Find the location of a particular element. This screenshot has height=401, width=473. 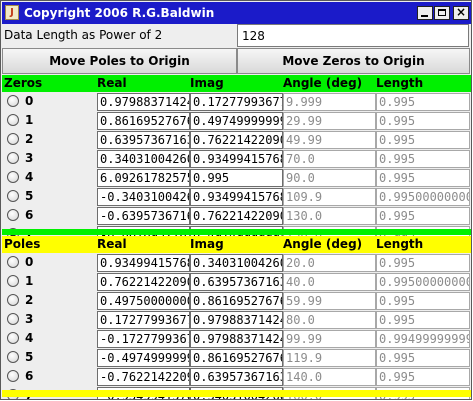

real-field: -0.34031004260 is located at coordinates (143, 197).